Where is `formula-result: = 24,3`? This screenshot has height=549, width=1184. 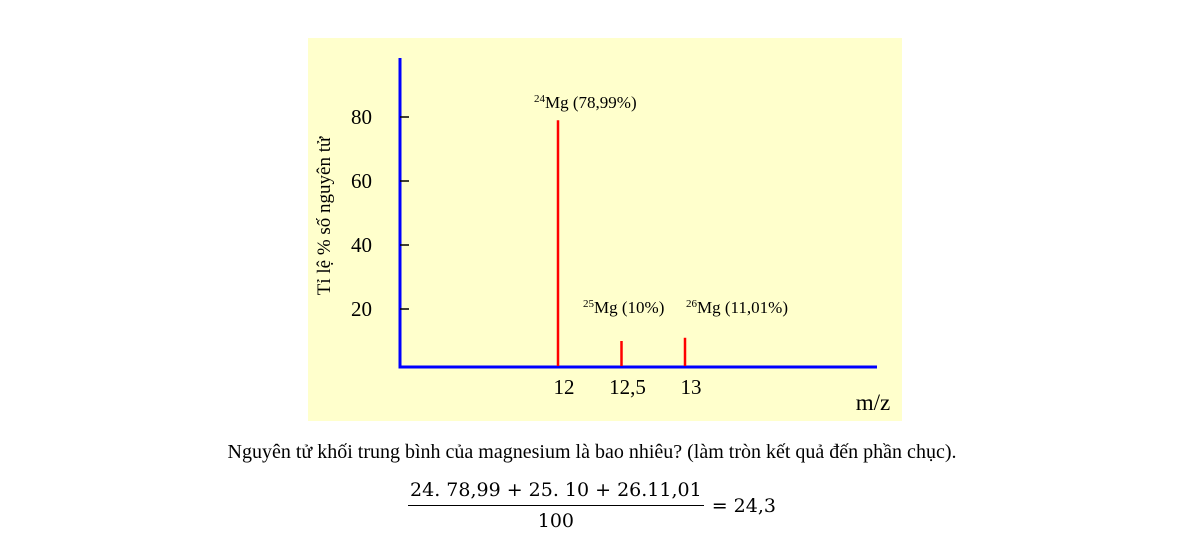
formula-result: = 24,3 is located at coordinates (743, 505).